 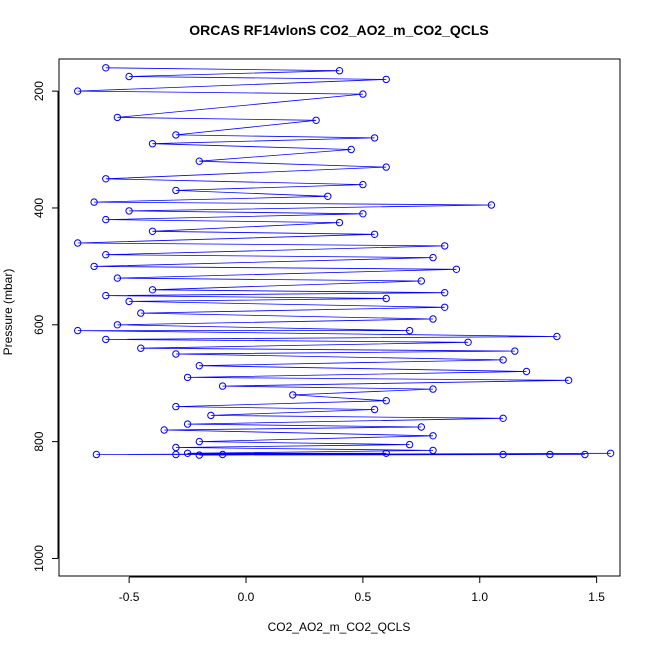 What do you see at coordinates (339, 30) in the screenshot?
I see `chart-title: ORCAS RF14vlonS CO2_AO2_m_CO2_QCLS` at bounding box center [339, 30].